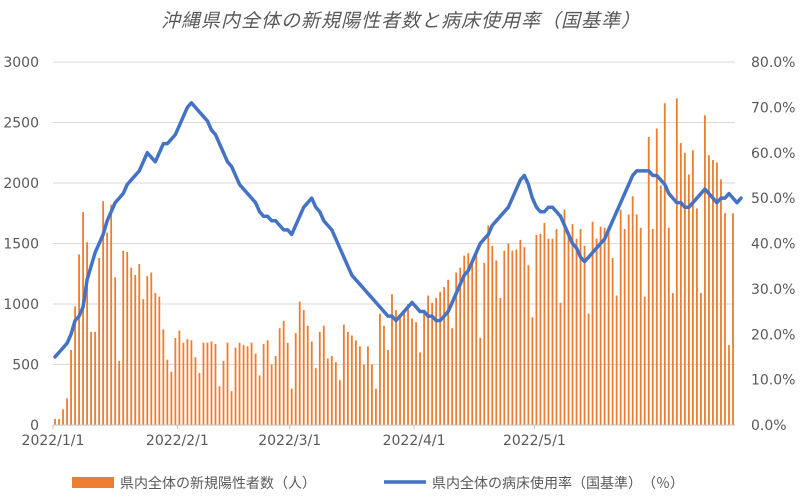  What do you see at coordinates (414, 441) in the screenshot?
I see `x-tick-label: 2022/4/1` at bounding box center [414, 441].